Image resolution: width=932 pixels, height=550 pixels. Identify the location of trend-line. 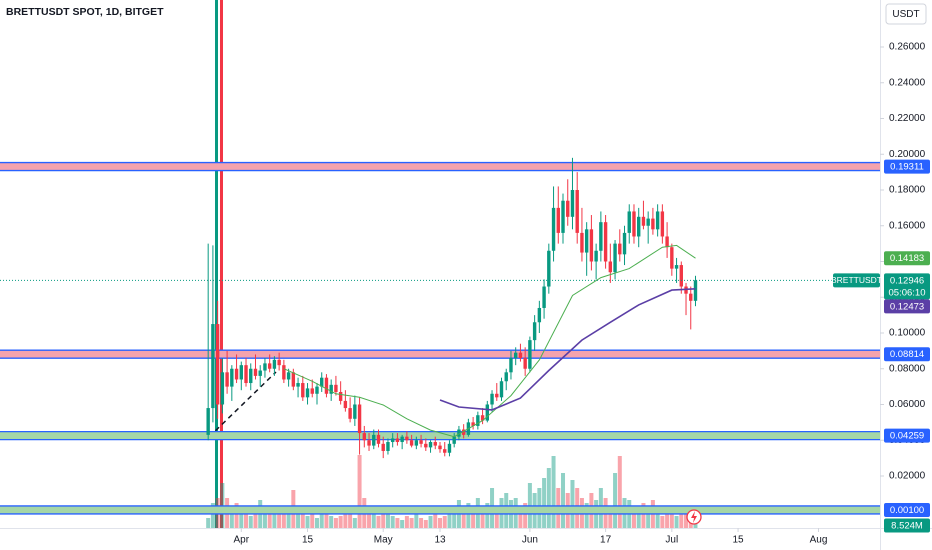
(242, 404).